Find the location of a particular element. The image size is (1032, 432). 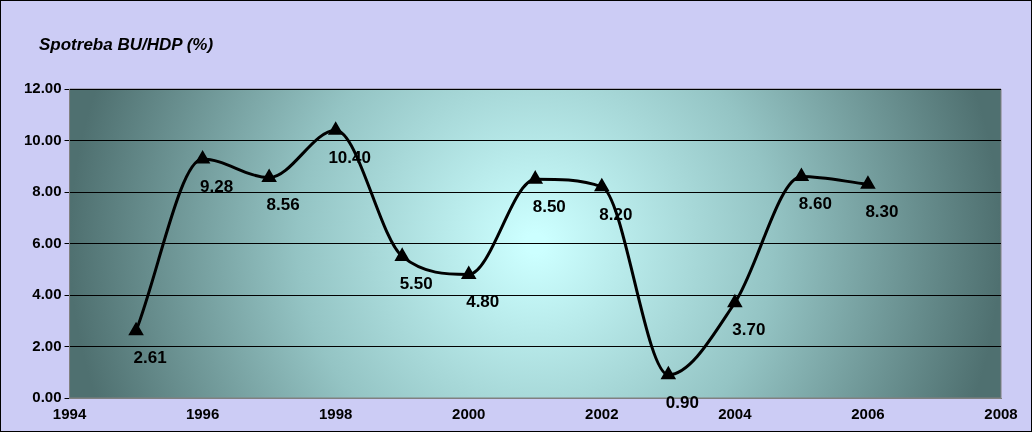

x-tick-label: 2006 is located at coordinates (868, 414).